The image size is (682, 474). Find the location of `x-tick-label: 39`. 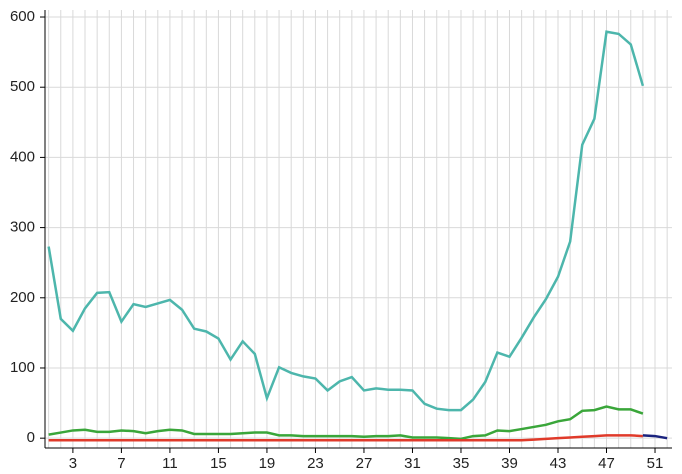

x-tick-label: 39 is located at coordinates (509, 463).